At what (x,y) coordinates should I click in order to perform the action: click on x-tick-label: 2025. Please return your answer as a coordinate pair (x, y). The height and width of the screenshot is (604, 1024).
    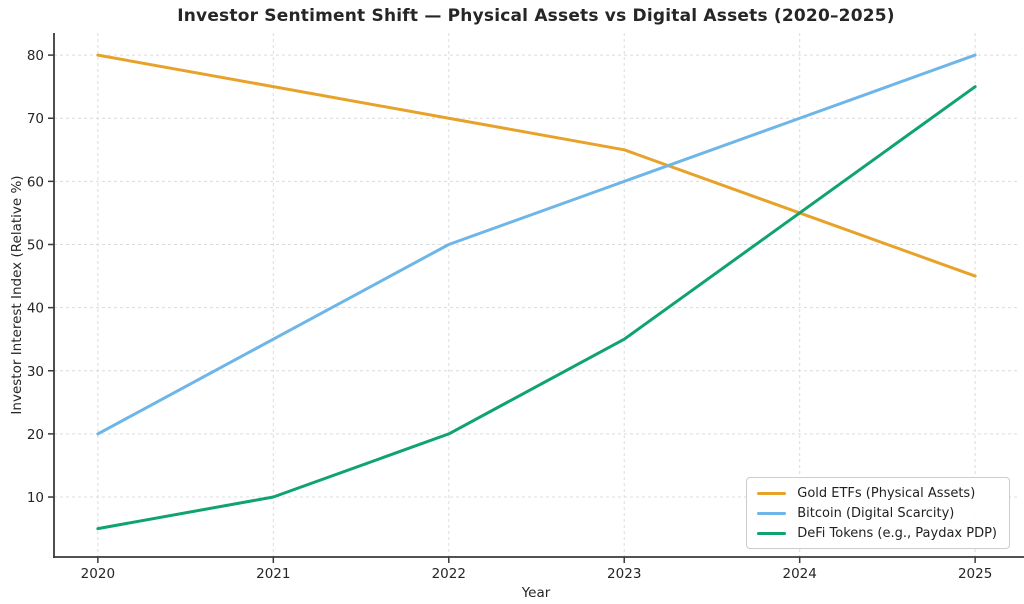
    Looking at the image, I should click on (975, 574).